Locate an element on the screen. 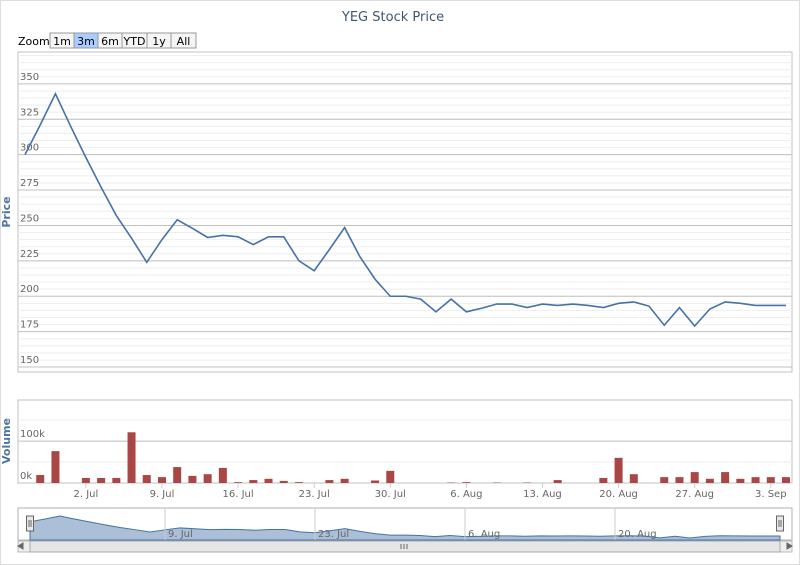 The width and height of the screenshot is (800, 565). y-tick-label: 300 is located at coordinates (29, 148).